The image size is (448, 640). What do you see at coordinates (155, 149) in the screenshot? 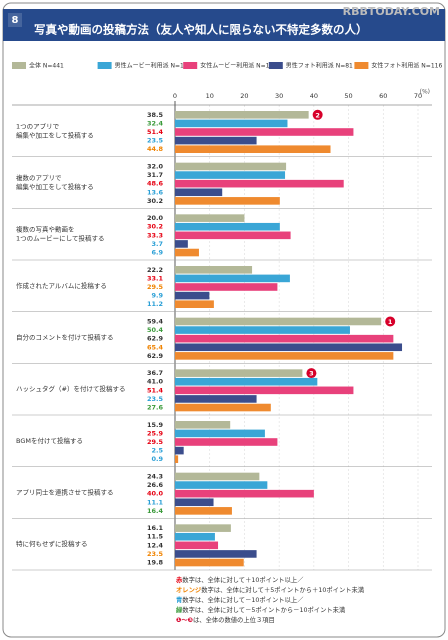
I see `value-label: 44.8` at bounding box center [155, 149].